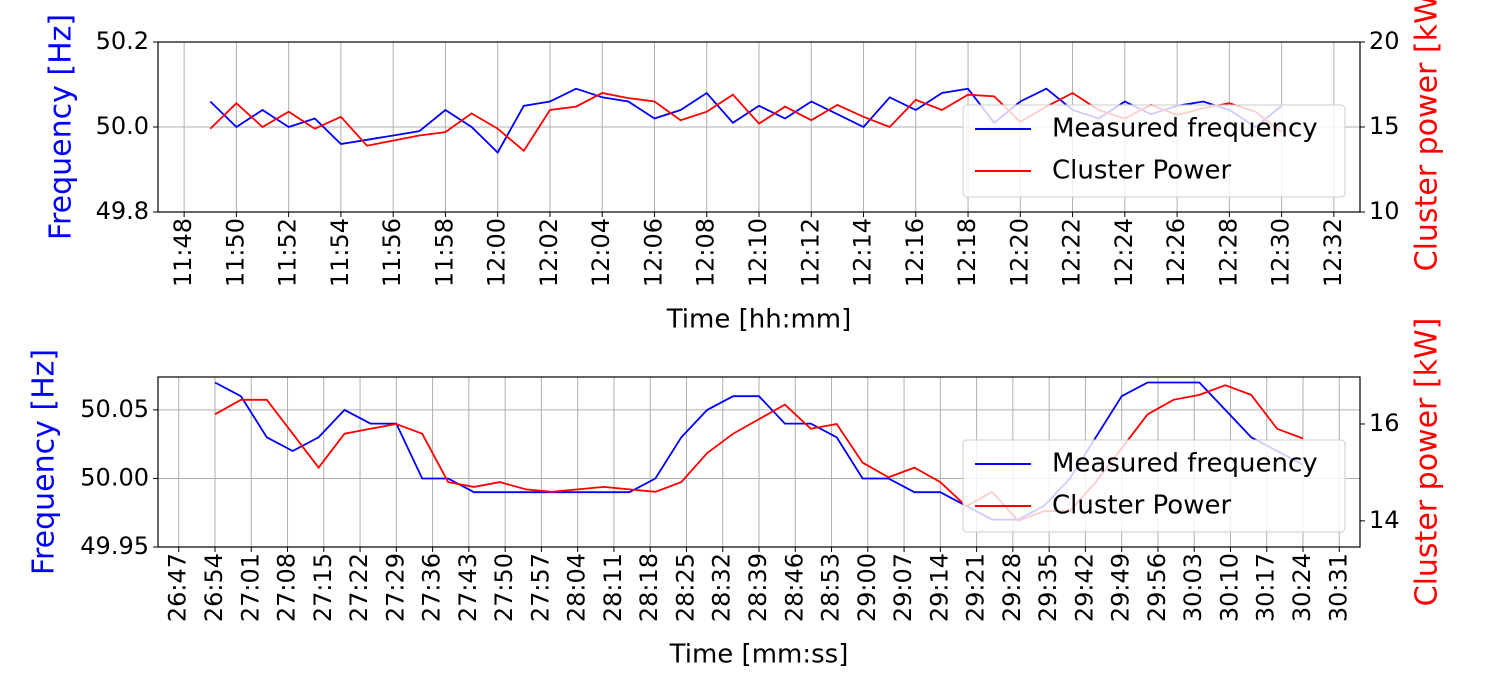 Image resolution: width=1500 pixels, height=700 pixels. I want to click on x-tick-label: 29:14, so click(939, 587).